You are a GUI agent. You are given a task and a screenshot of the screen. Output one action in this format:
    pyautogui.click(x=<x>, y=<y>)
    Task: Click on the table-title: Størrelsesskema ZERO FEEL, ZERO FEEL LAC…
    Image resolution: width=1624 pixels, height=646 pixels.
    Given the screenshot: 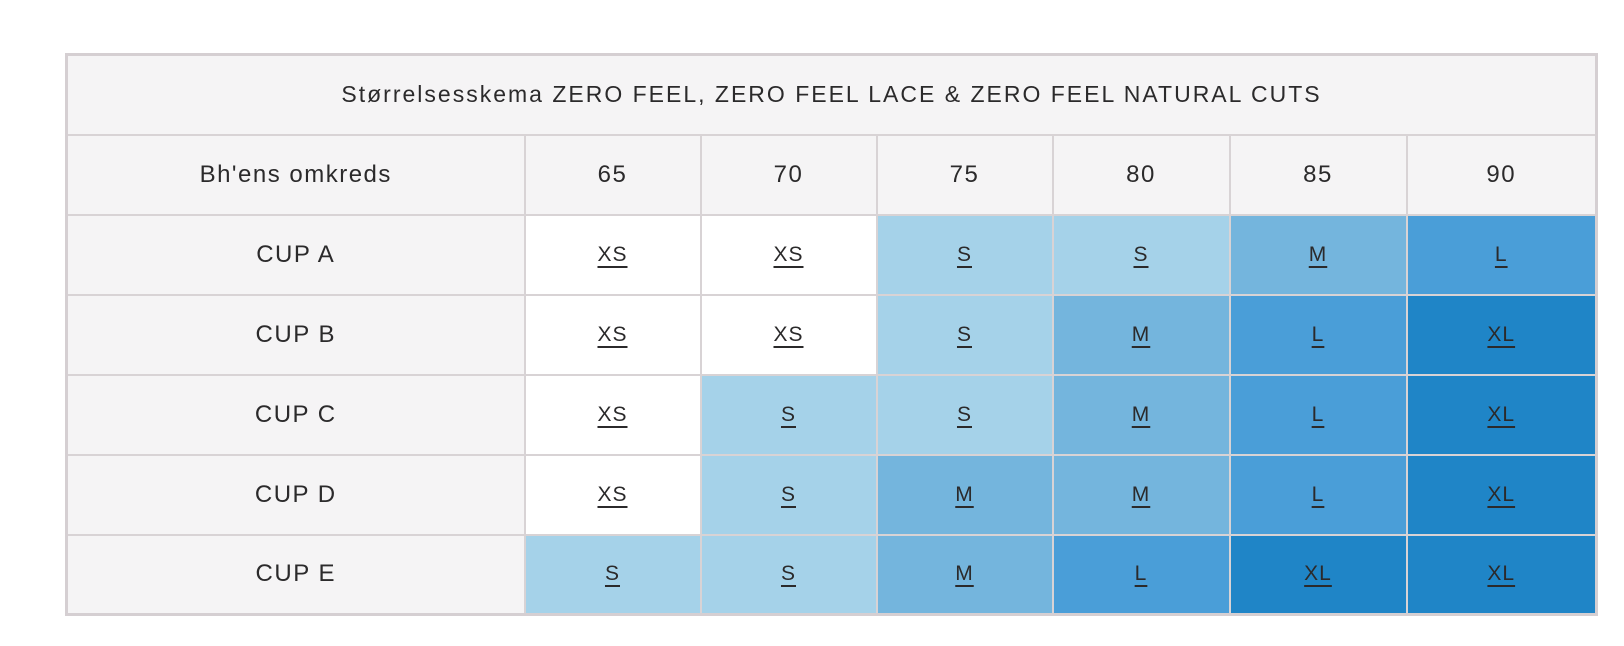 What is the action you would take?
    pyautogui.click(x=831, y=94)
    